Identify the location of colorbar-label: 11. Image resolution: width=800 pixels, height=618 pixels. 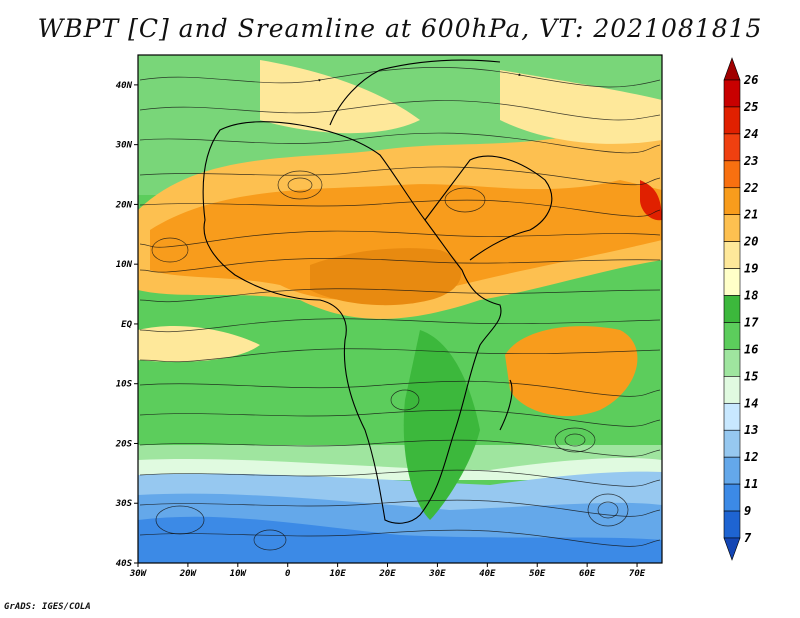
(751, 484).